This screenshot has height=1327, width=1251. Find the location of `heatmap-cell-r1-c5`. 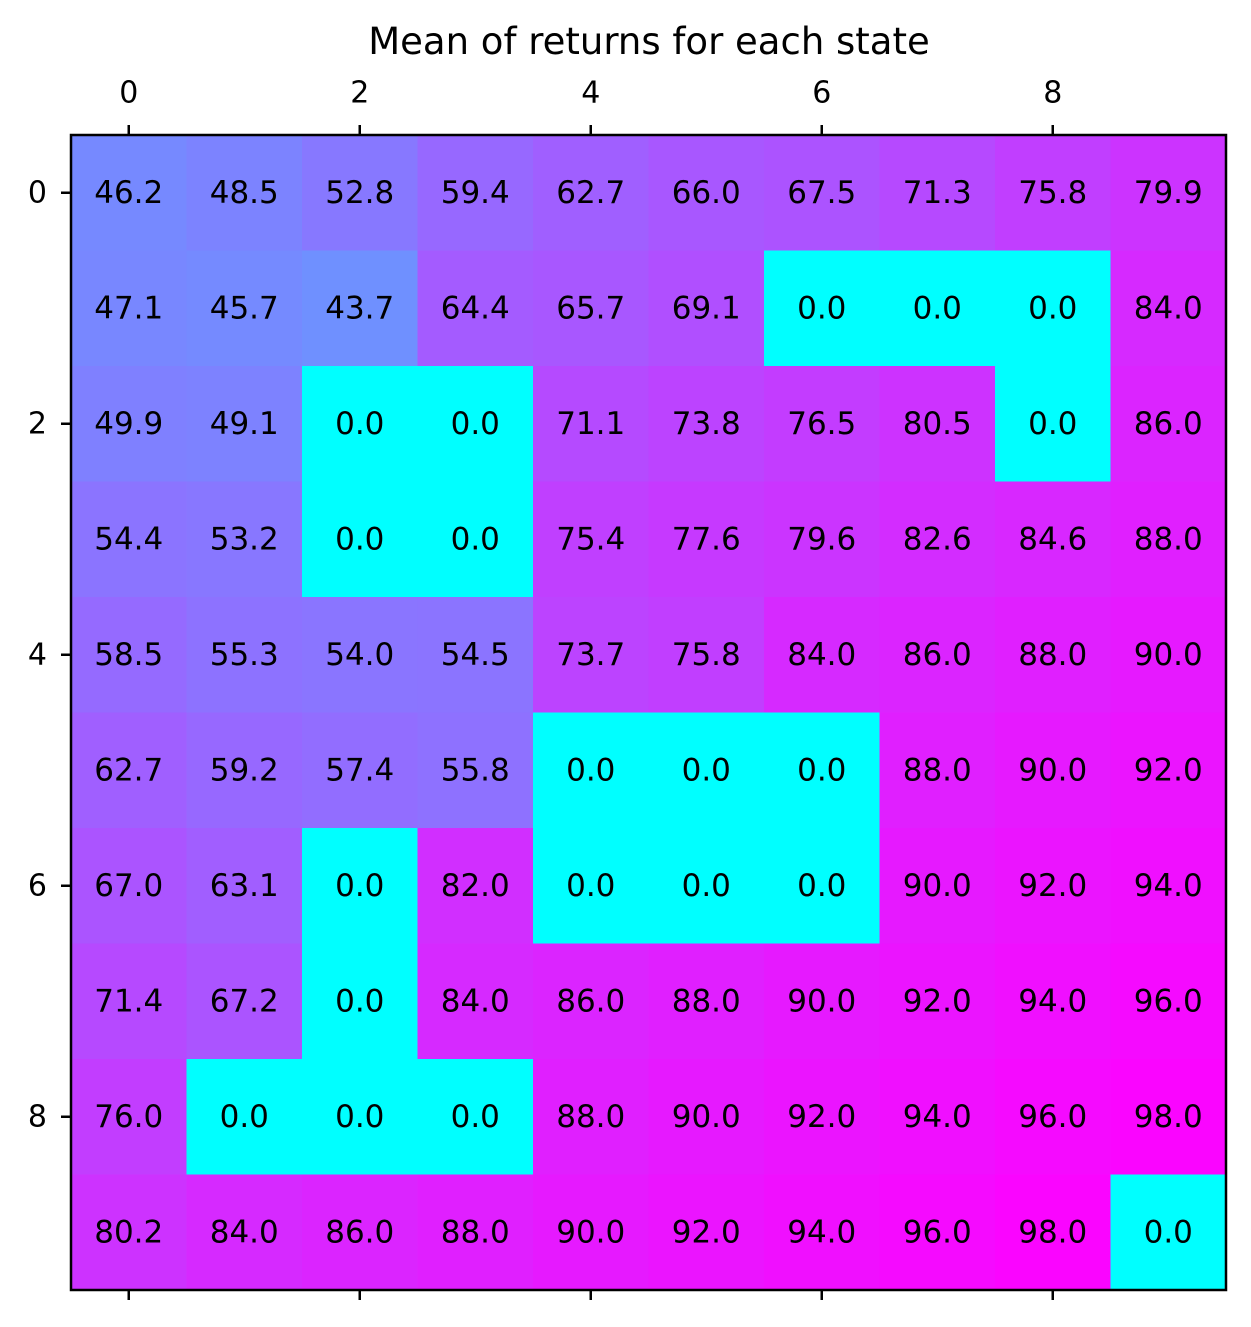

heatmap-cell-r1-c5 is located at coordinates (706, 308).